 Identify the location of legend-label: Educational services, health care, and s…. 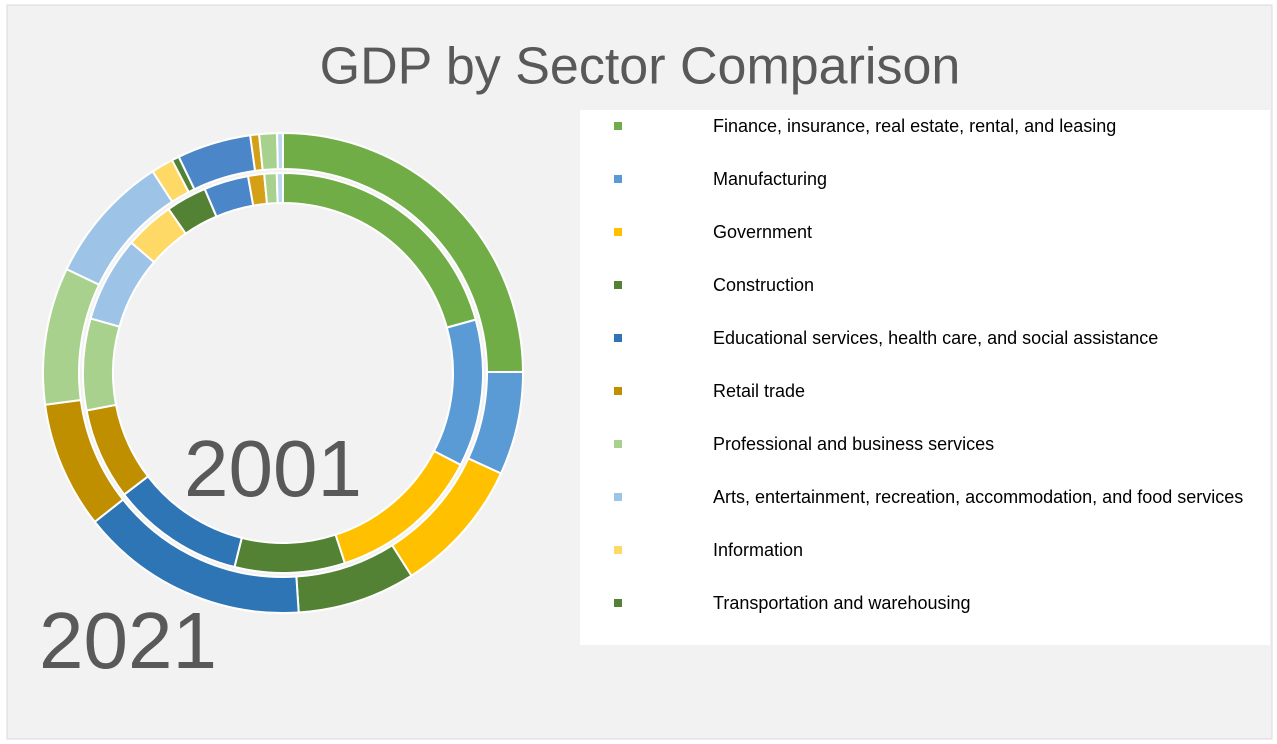
(936, 338).